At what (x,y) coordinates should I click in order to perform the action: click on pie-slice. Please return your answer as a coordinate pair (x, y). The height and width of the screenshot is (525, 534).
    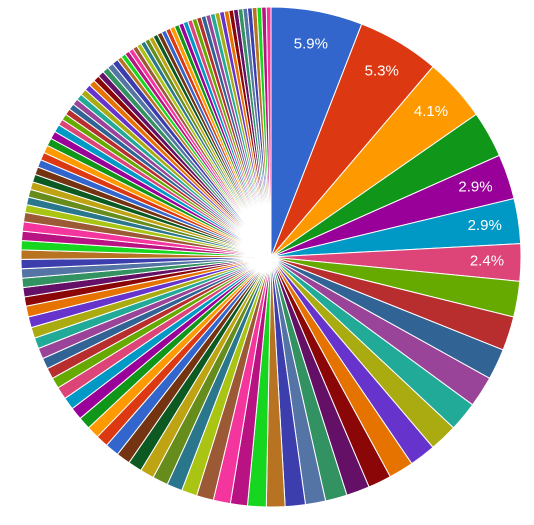
    Looking at the image, I should click on (268, 132).